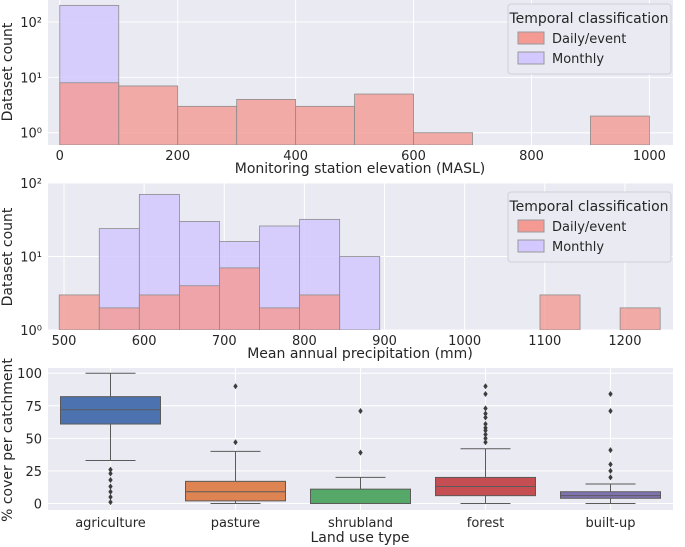 This screenshot has height=547, width=685. Describe the element at coordinates (304, 341) in the screenshot. I see `x-tick-label: 800` at that location.